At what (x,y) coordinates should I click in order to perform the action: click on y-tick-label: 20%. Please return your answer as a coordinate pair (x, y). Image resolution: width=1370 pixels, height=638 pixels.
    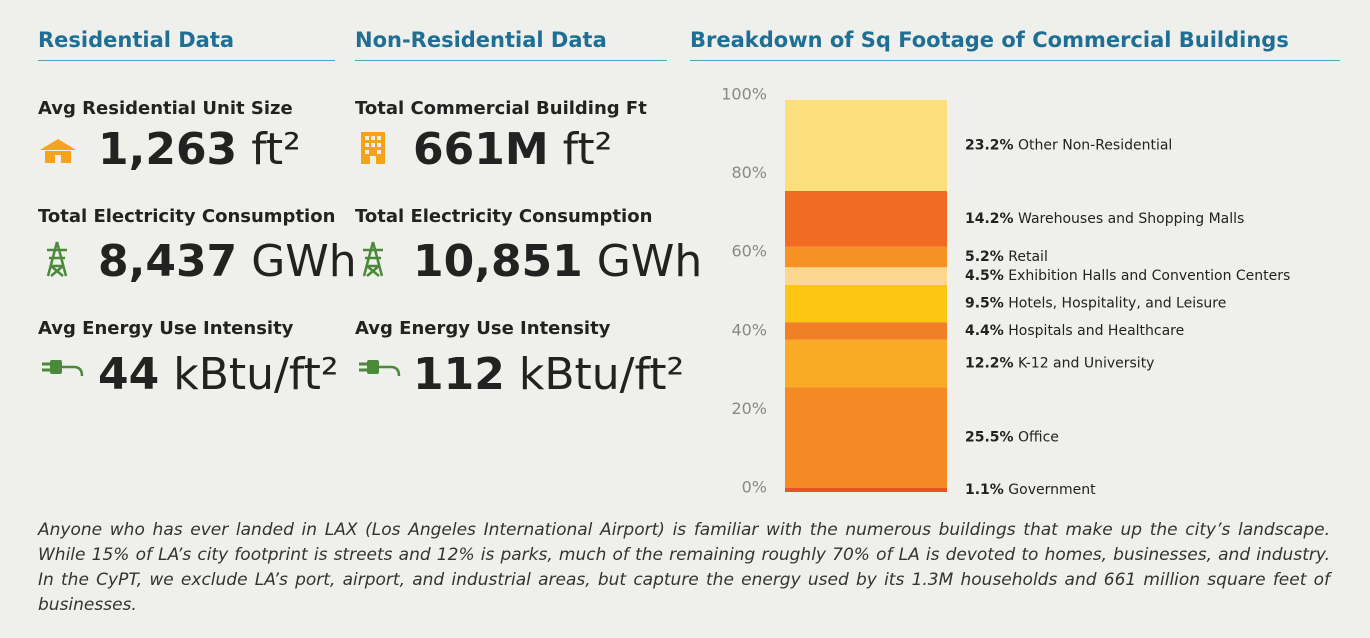
    Looking at the image, I should click on (749, 408).